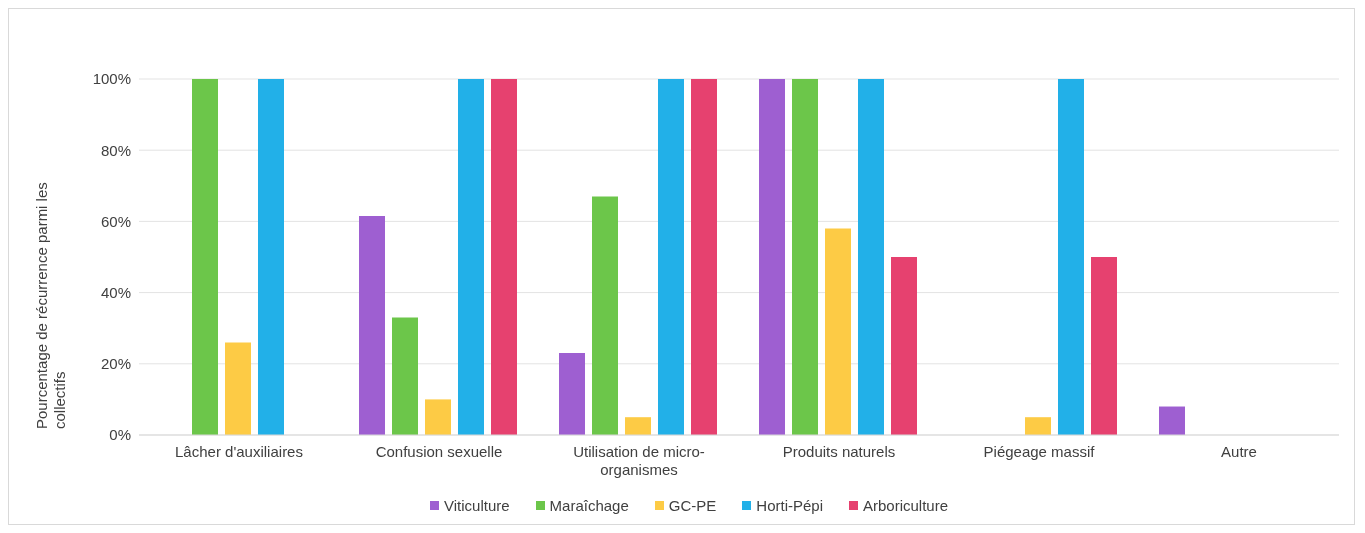  I want to click on legend-label: Horti-Pépi, so click(789, 505).